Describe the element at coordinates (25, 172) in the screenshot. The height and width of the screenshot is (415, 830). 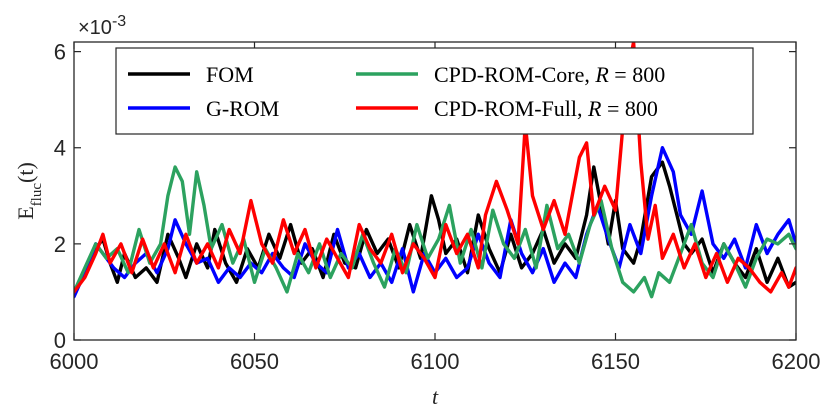
I see `y-axis-title-arg: (t)` at that location.